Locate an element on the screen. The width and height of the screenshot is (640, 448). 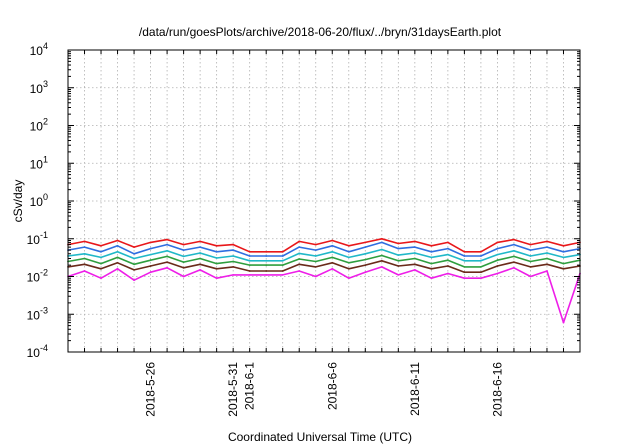
y-tick-label: 10⁻⁴ is located at coordinates (37, 351).